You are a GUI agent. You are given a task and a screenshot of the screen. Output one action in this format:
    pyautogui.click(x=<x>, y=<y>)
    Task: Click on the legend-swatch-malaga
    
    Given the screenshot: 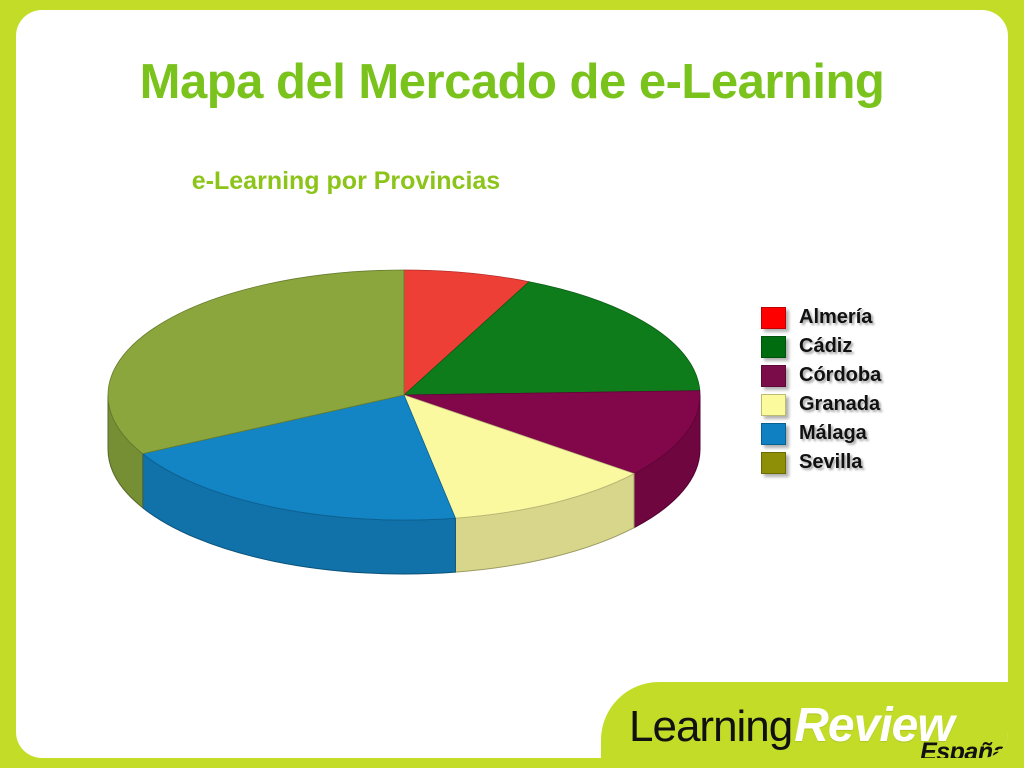 What is the action you would take?
    pyautogui.click(x=773, y=433)
    